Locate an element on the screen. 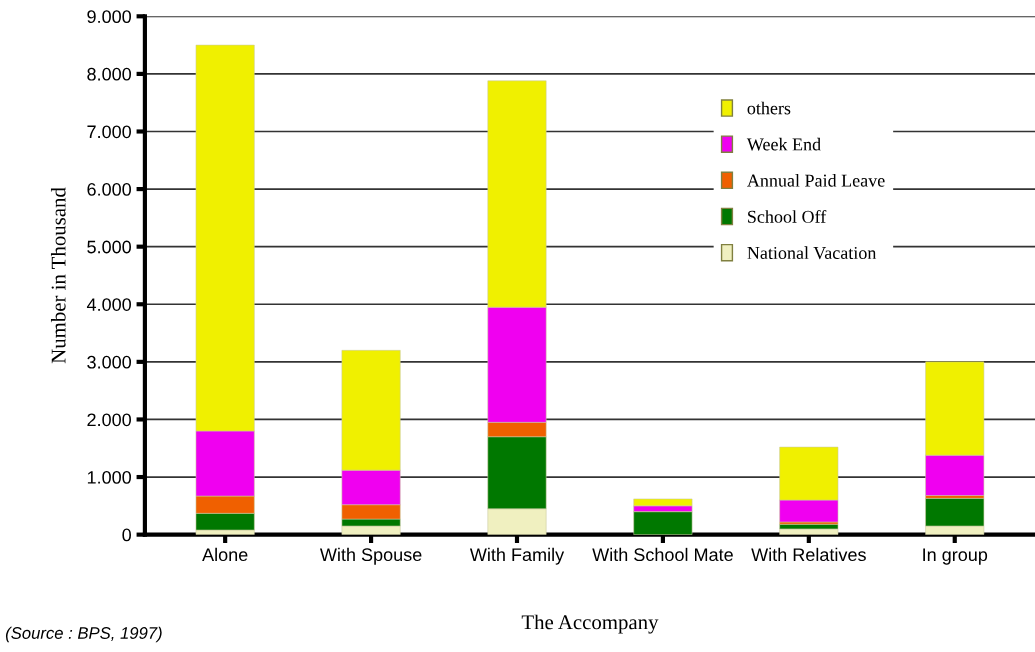  y-tick-label: 5.000 is located at coordinates (109, 247).